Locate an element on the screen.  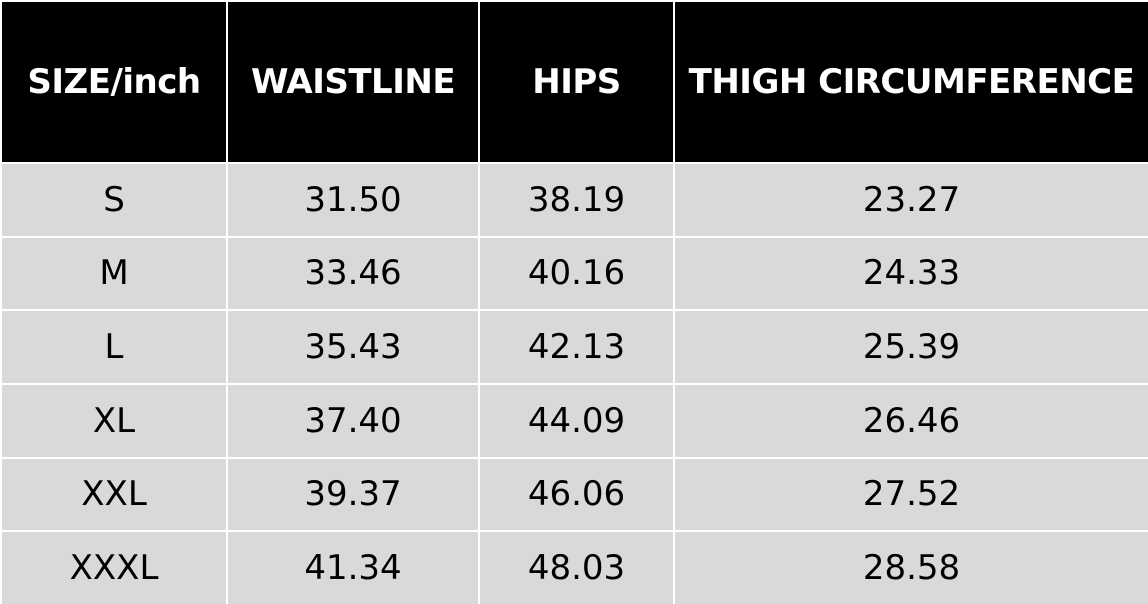
size-cell: XXXL is located at coordinates (114, 568).